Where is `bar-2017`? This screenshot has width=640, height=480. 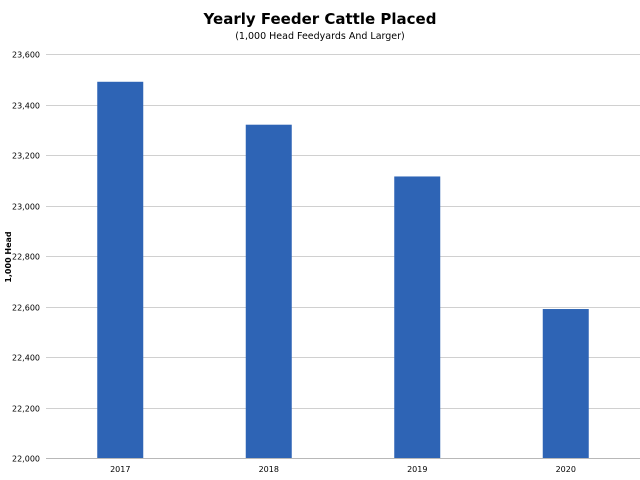 bar-2017 is located at coordinates (120, 270).